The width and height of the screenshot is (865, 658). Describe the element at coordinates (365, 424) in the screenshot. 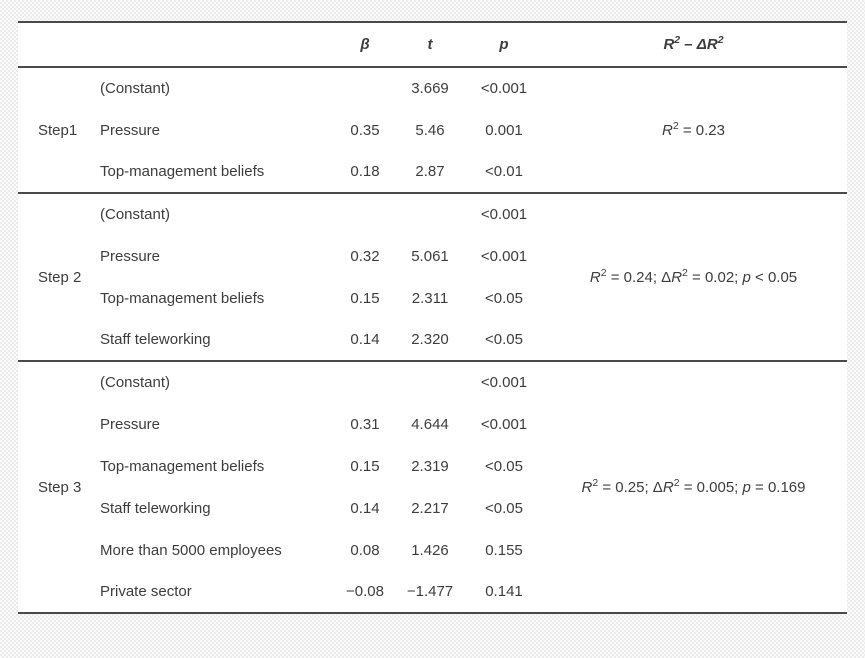

I see `beta-cell: 0.31` at that location.